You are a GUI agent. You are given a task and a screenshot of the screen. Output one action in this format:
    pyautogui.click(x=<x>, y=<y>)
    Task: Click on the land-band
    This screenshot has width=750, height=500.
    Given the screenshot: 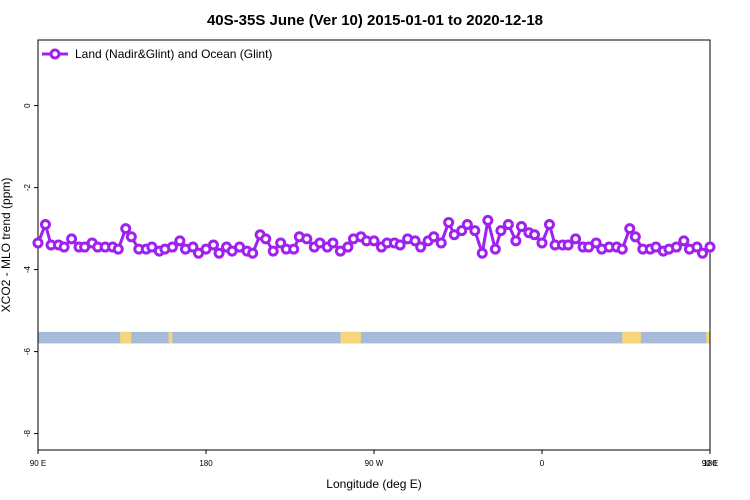 What is the action you would take?
    pyautogui.click(x=374, y=337)
    